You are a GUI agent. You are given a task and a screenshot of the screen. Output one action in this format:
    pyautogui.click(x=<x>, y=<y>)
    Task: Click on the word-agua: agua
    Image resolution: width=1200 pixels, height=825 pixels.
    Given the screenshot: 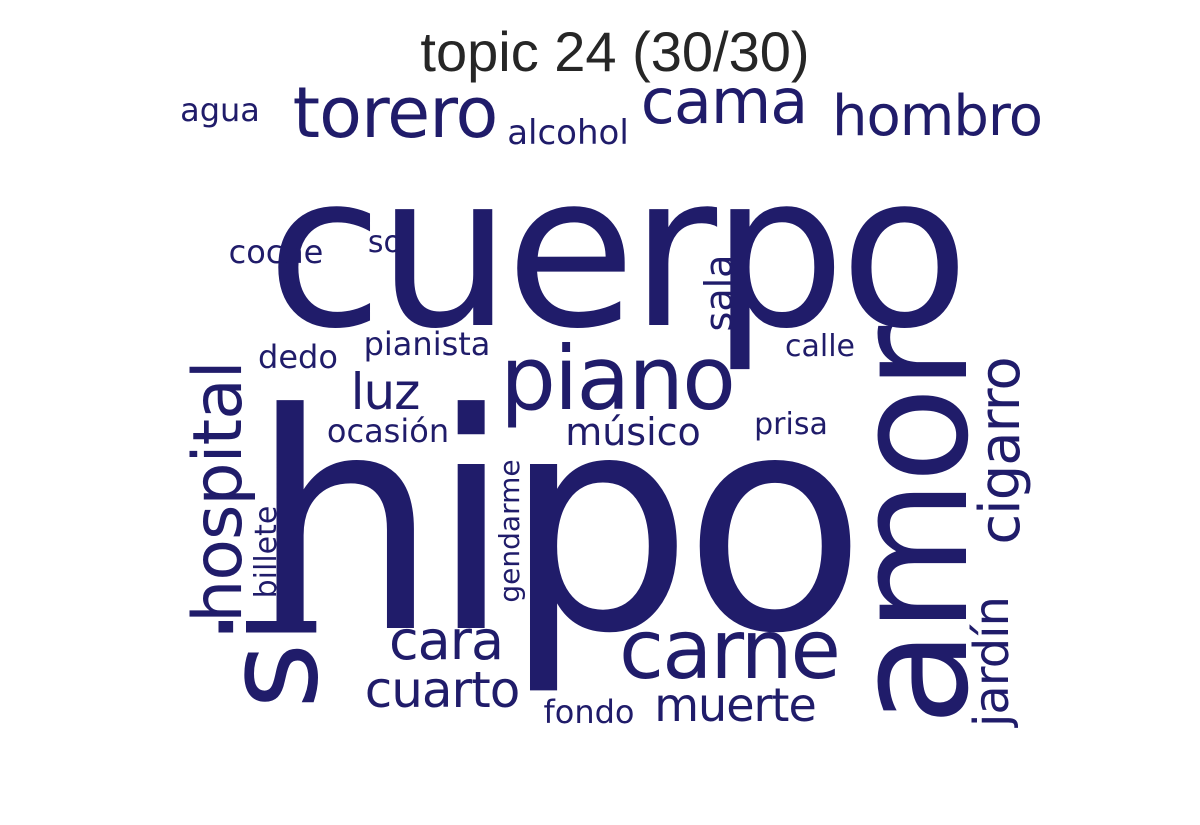 What is the action you would take?
    pyautogui.click(x=220, y=110)
    